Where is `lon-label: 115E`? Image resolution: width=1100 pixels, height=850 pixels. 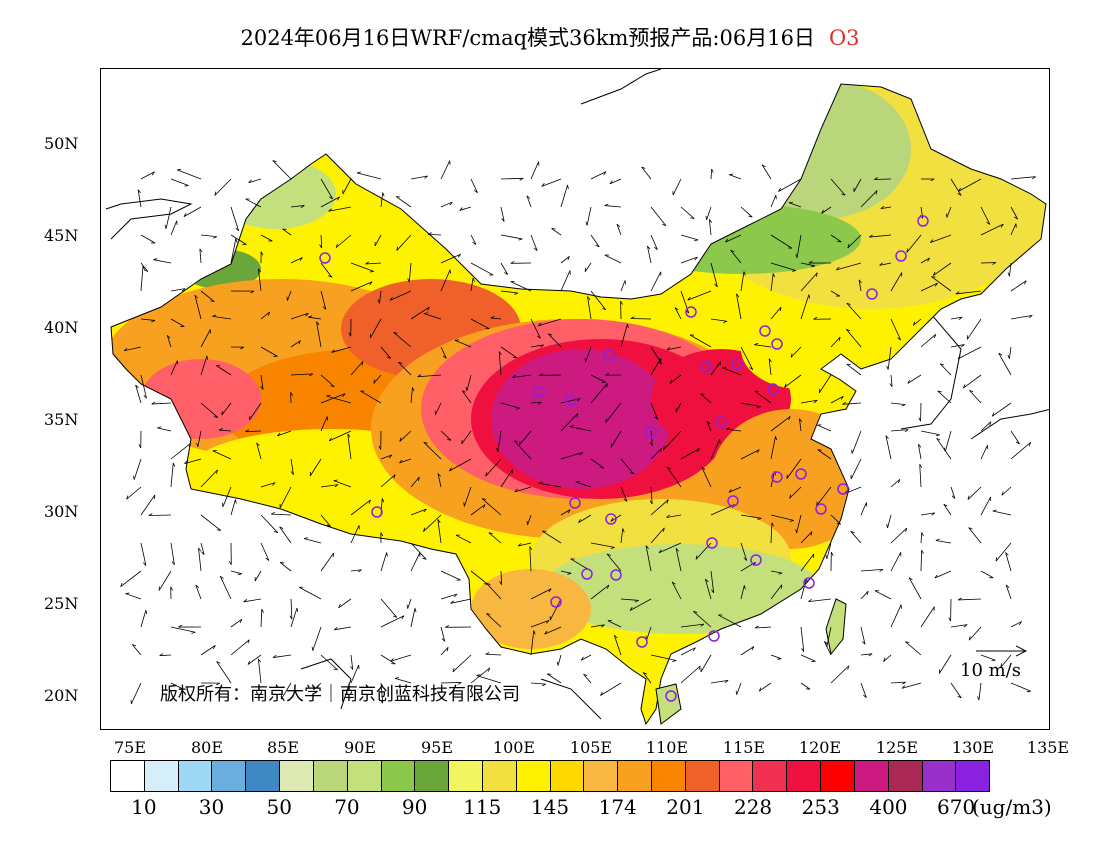 lon-label: 115E is located at coordinates (744, 747).